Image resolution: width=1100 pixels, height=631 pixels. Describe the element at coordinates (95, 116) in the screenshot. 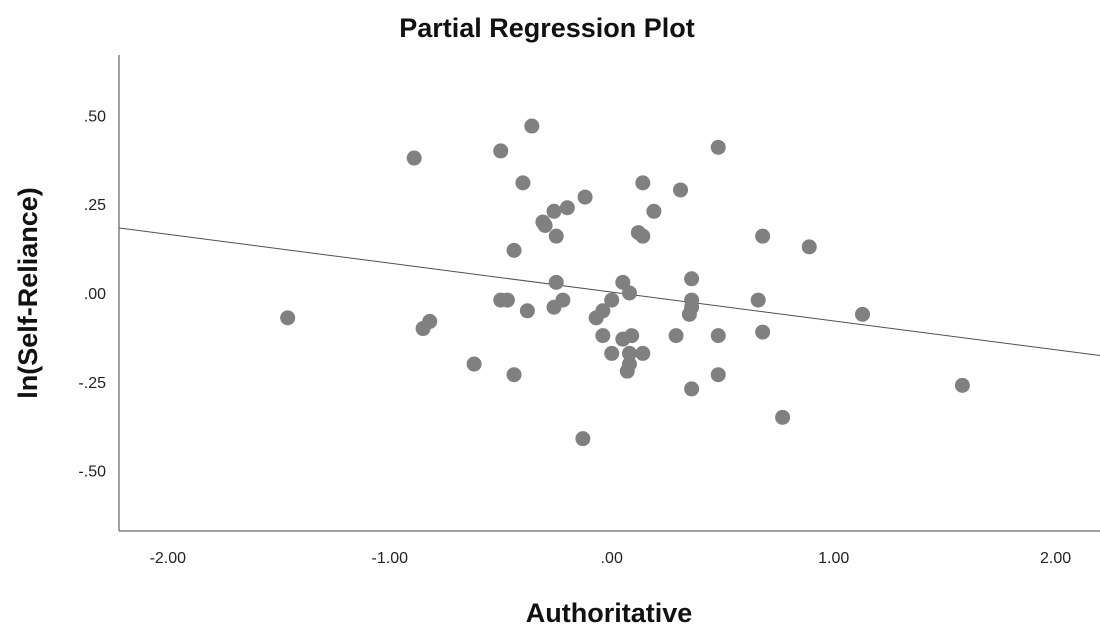

I see `y-tick-label: .50` at that location.